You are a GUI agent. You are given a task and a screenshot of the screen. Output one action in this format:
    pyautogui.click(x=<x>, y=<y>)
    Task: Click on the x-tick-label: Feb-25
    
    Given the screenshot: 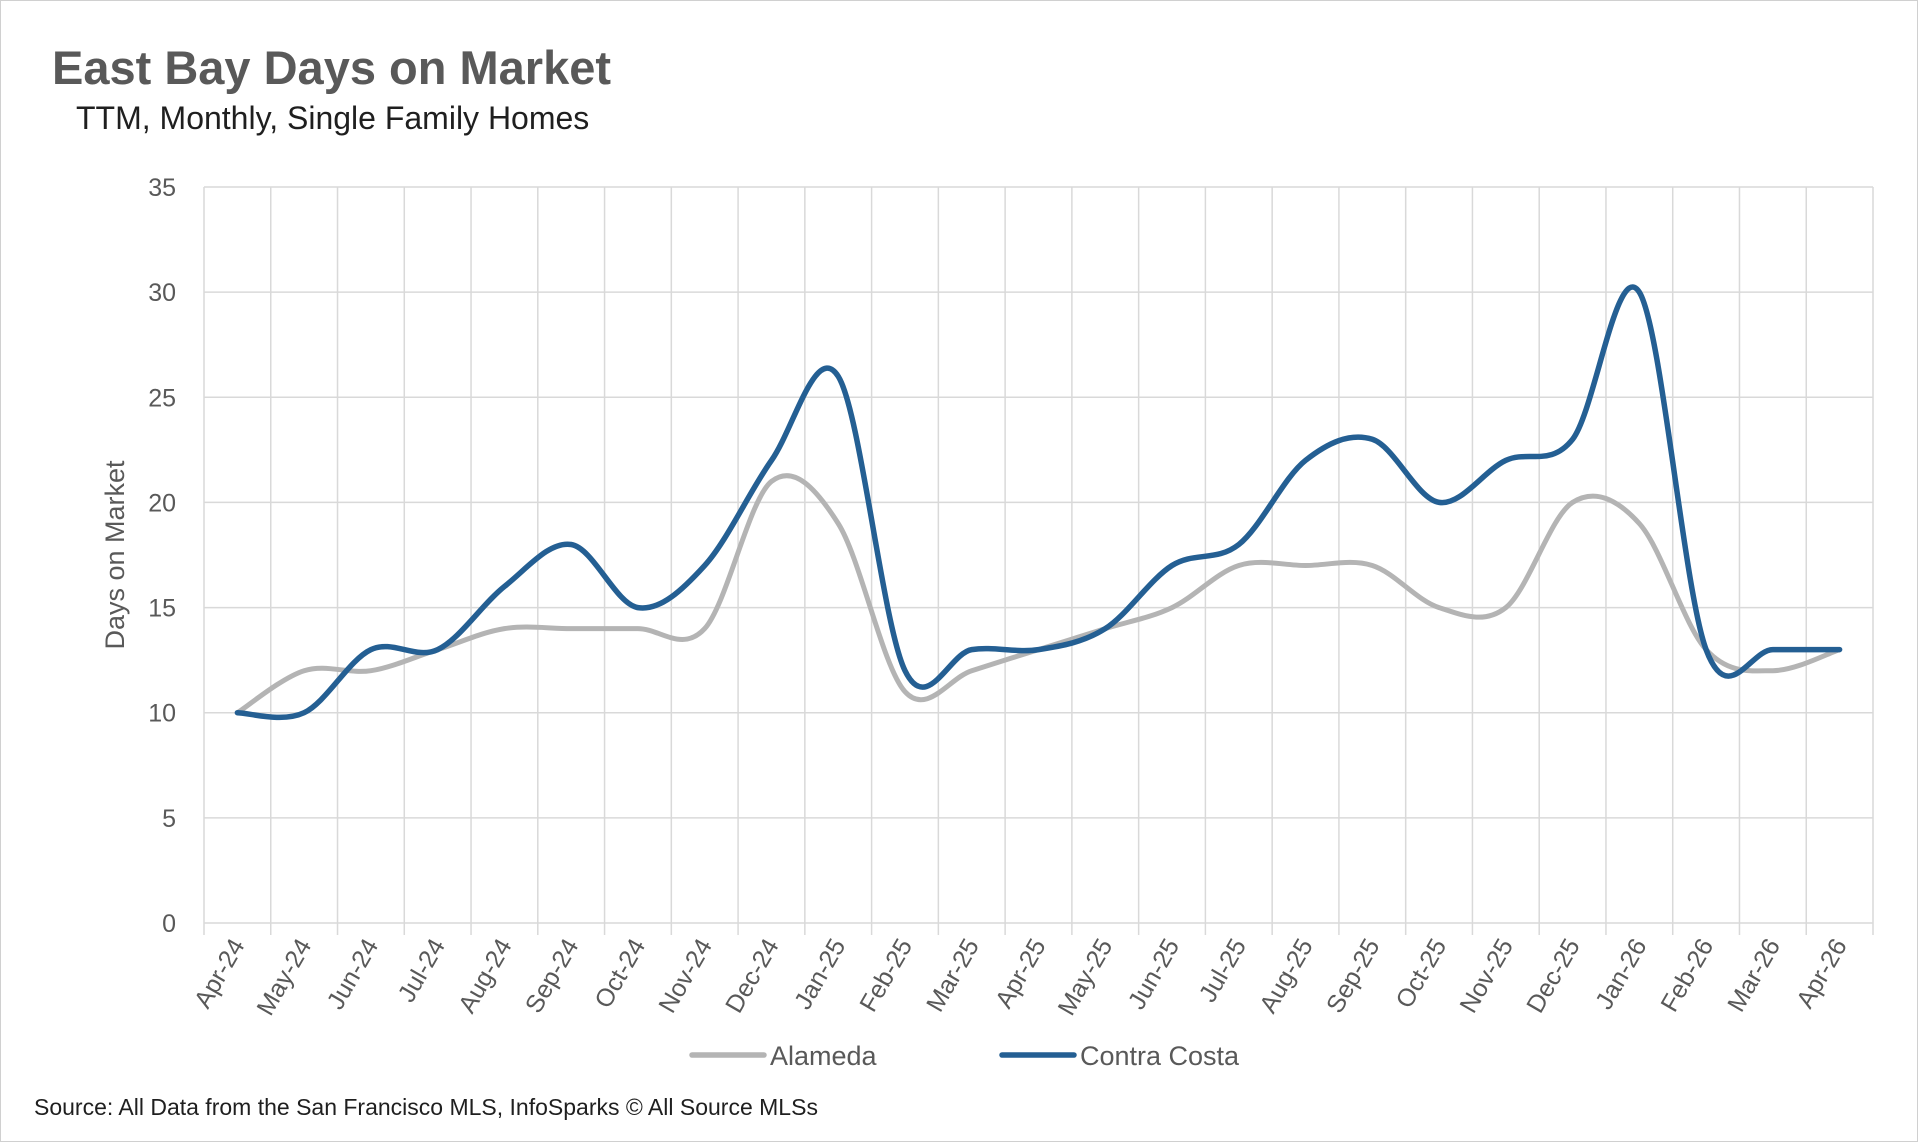 What is the action you would take?
    pyautogui.click(x=886, y=975)
    